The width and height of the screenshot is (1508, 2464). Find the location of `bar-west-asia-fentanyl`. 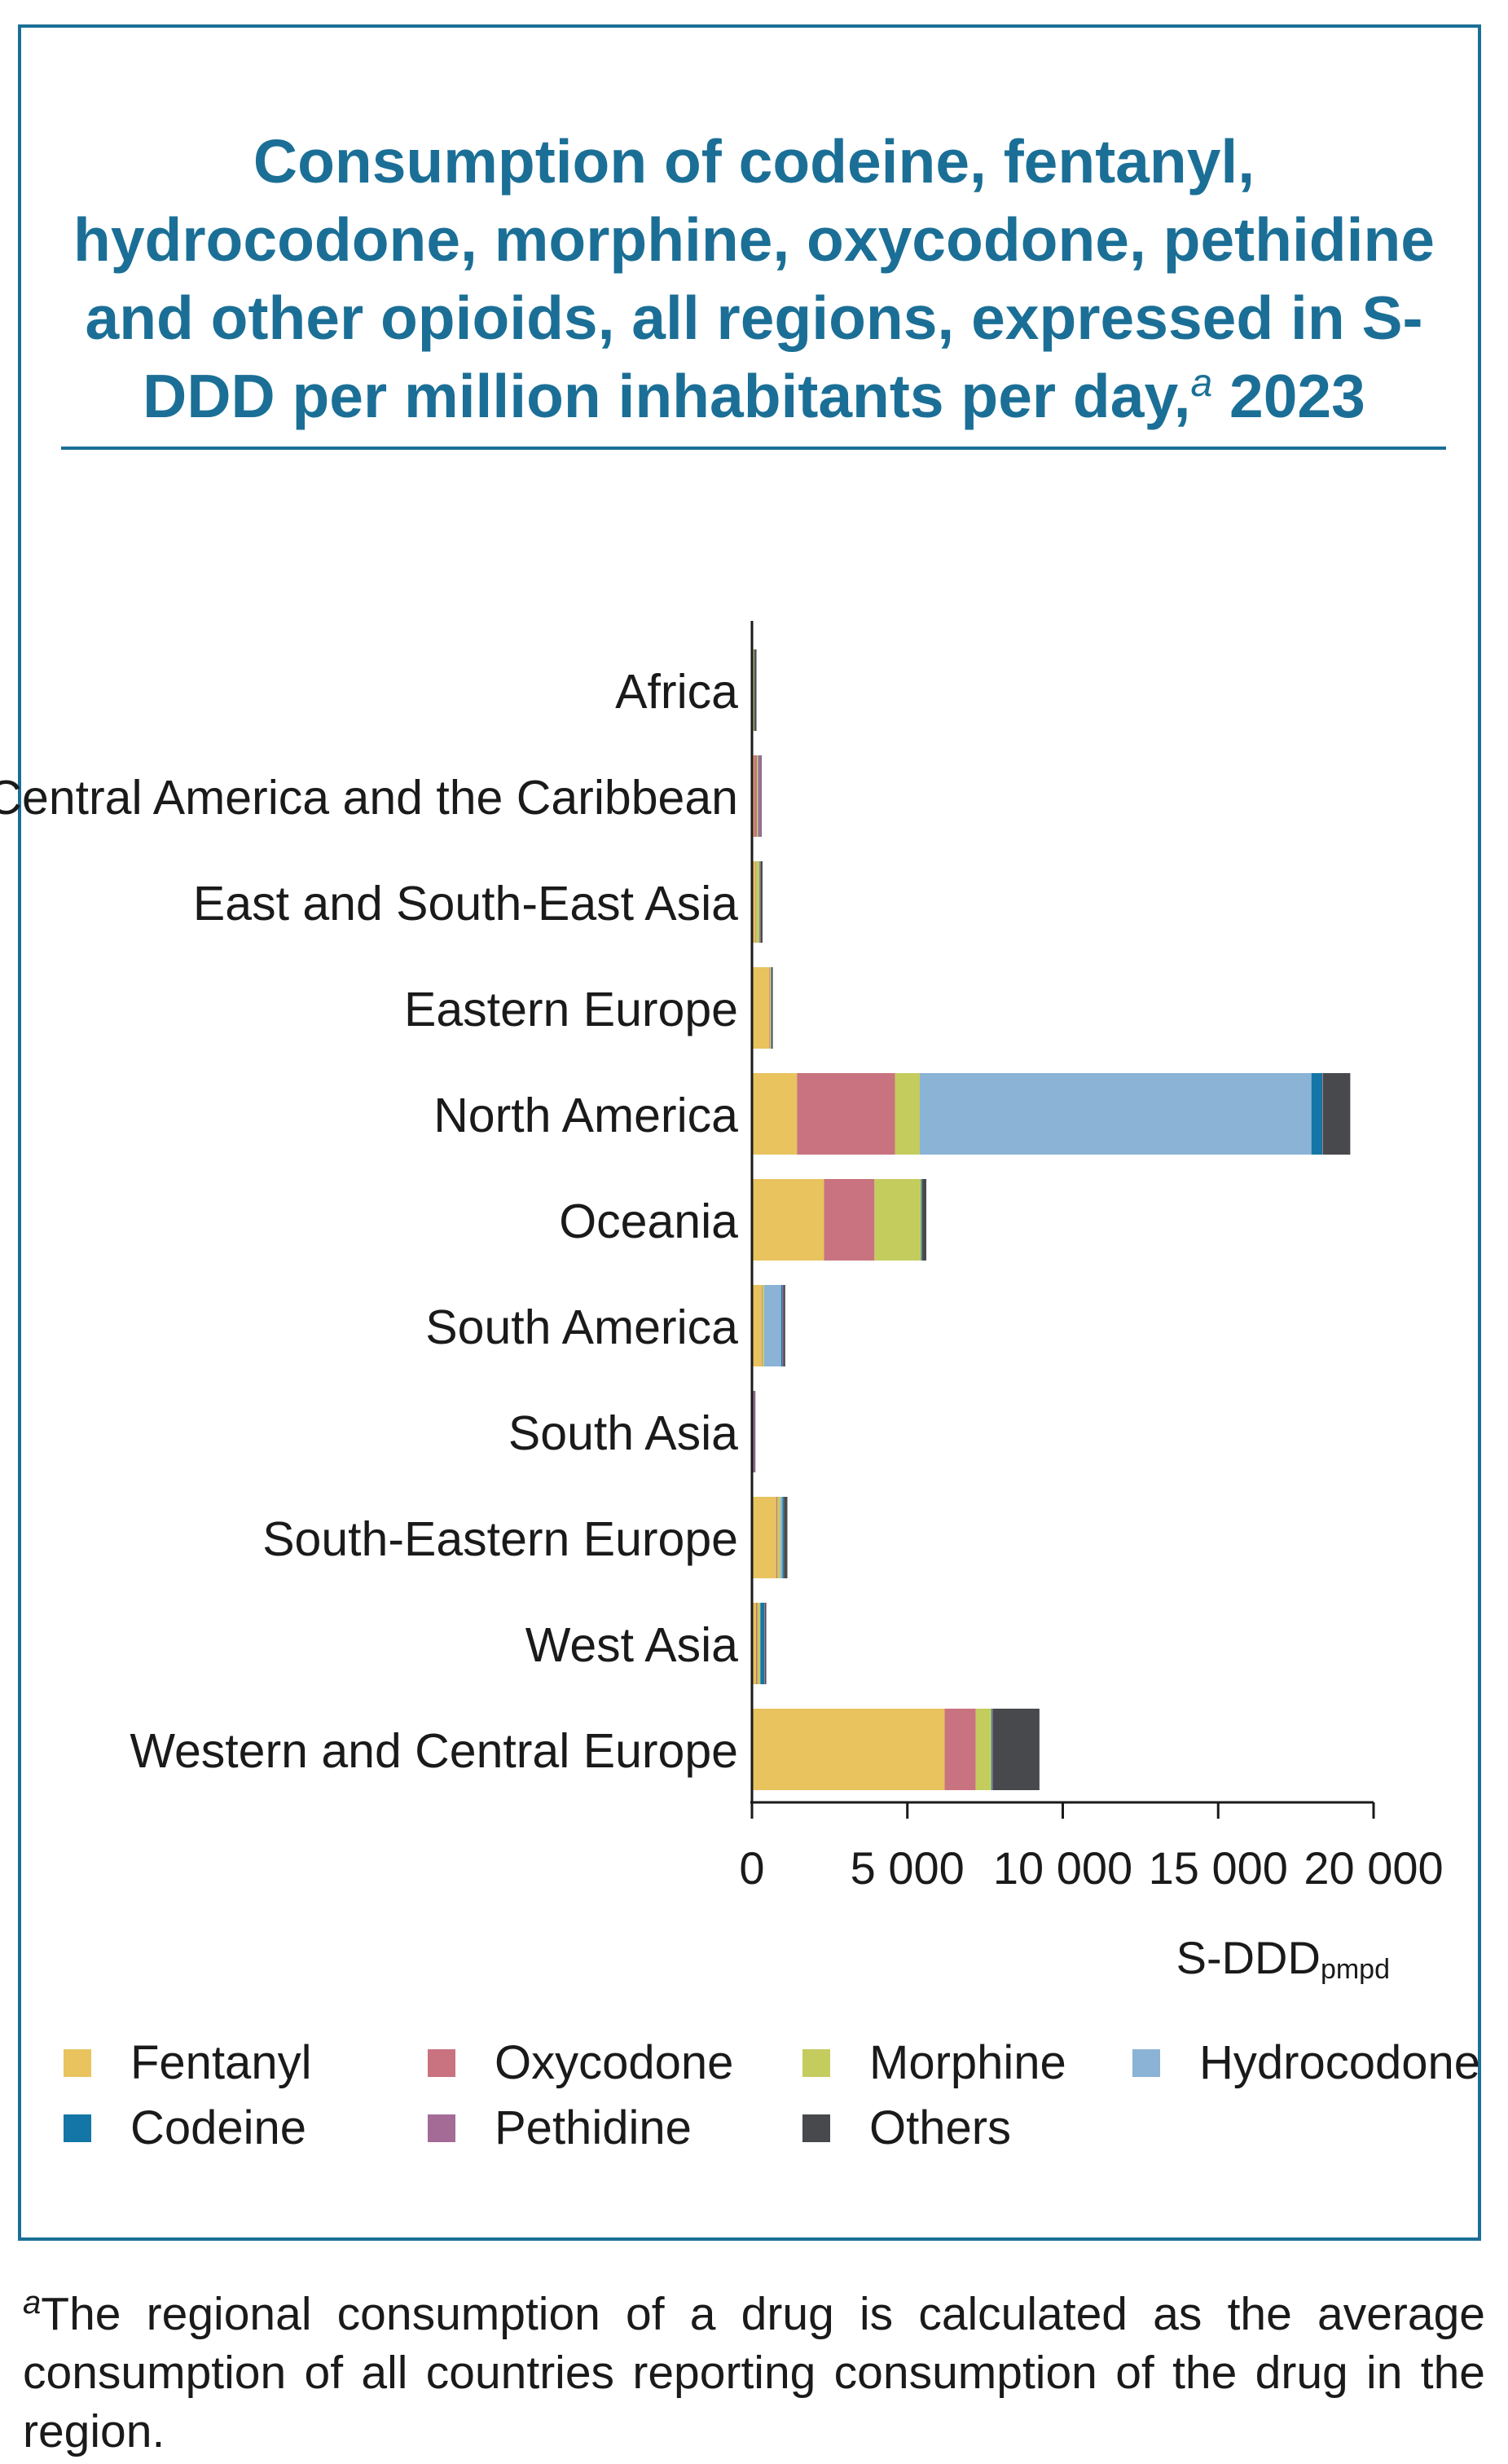

bar-west-asia-fentanyl is located at coordinates (754, 1643).